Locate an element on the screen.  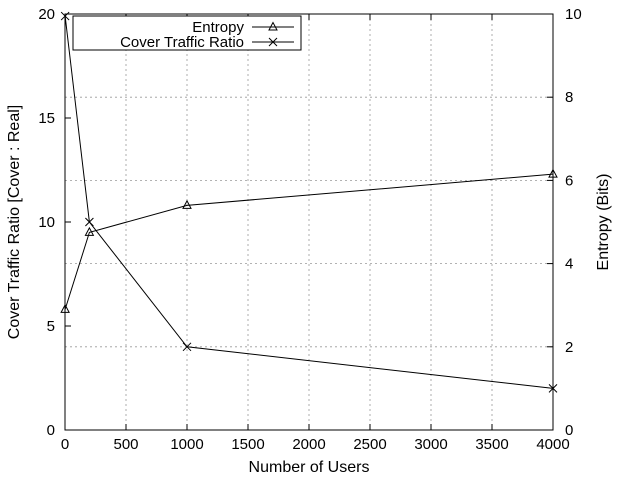
left-y-tick-label: 0 is located at coordinates (51, 430).